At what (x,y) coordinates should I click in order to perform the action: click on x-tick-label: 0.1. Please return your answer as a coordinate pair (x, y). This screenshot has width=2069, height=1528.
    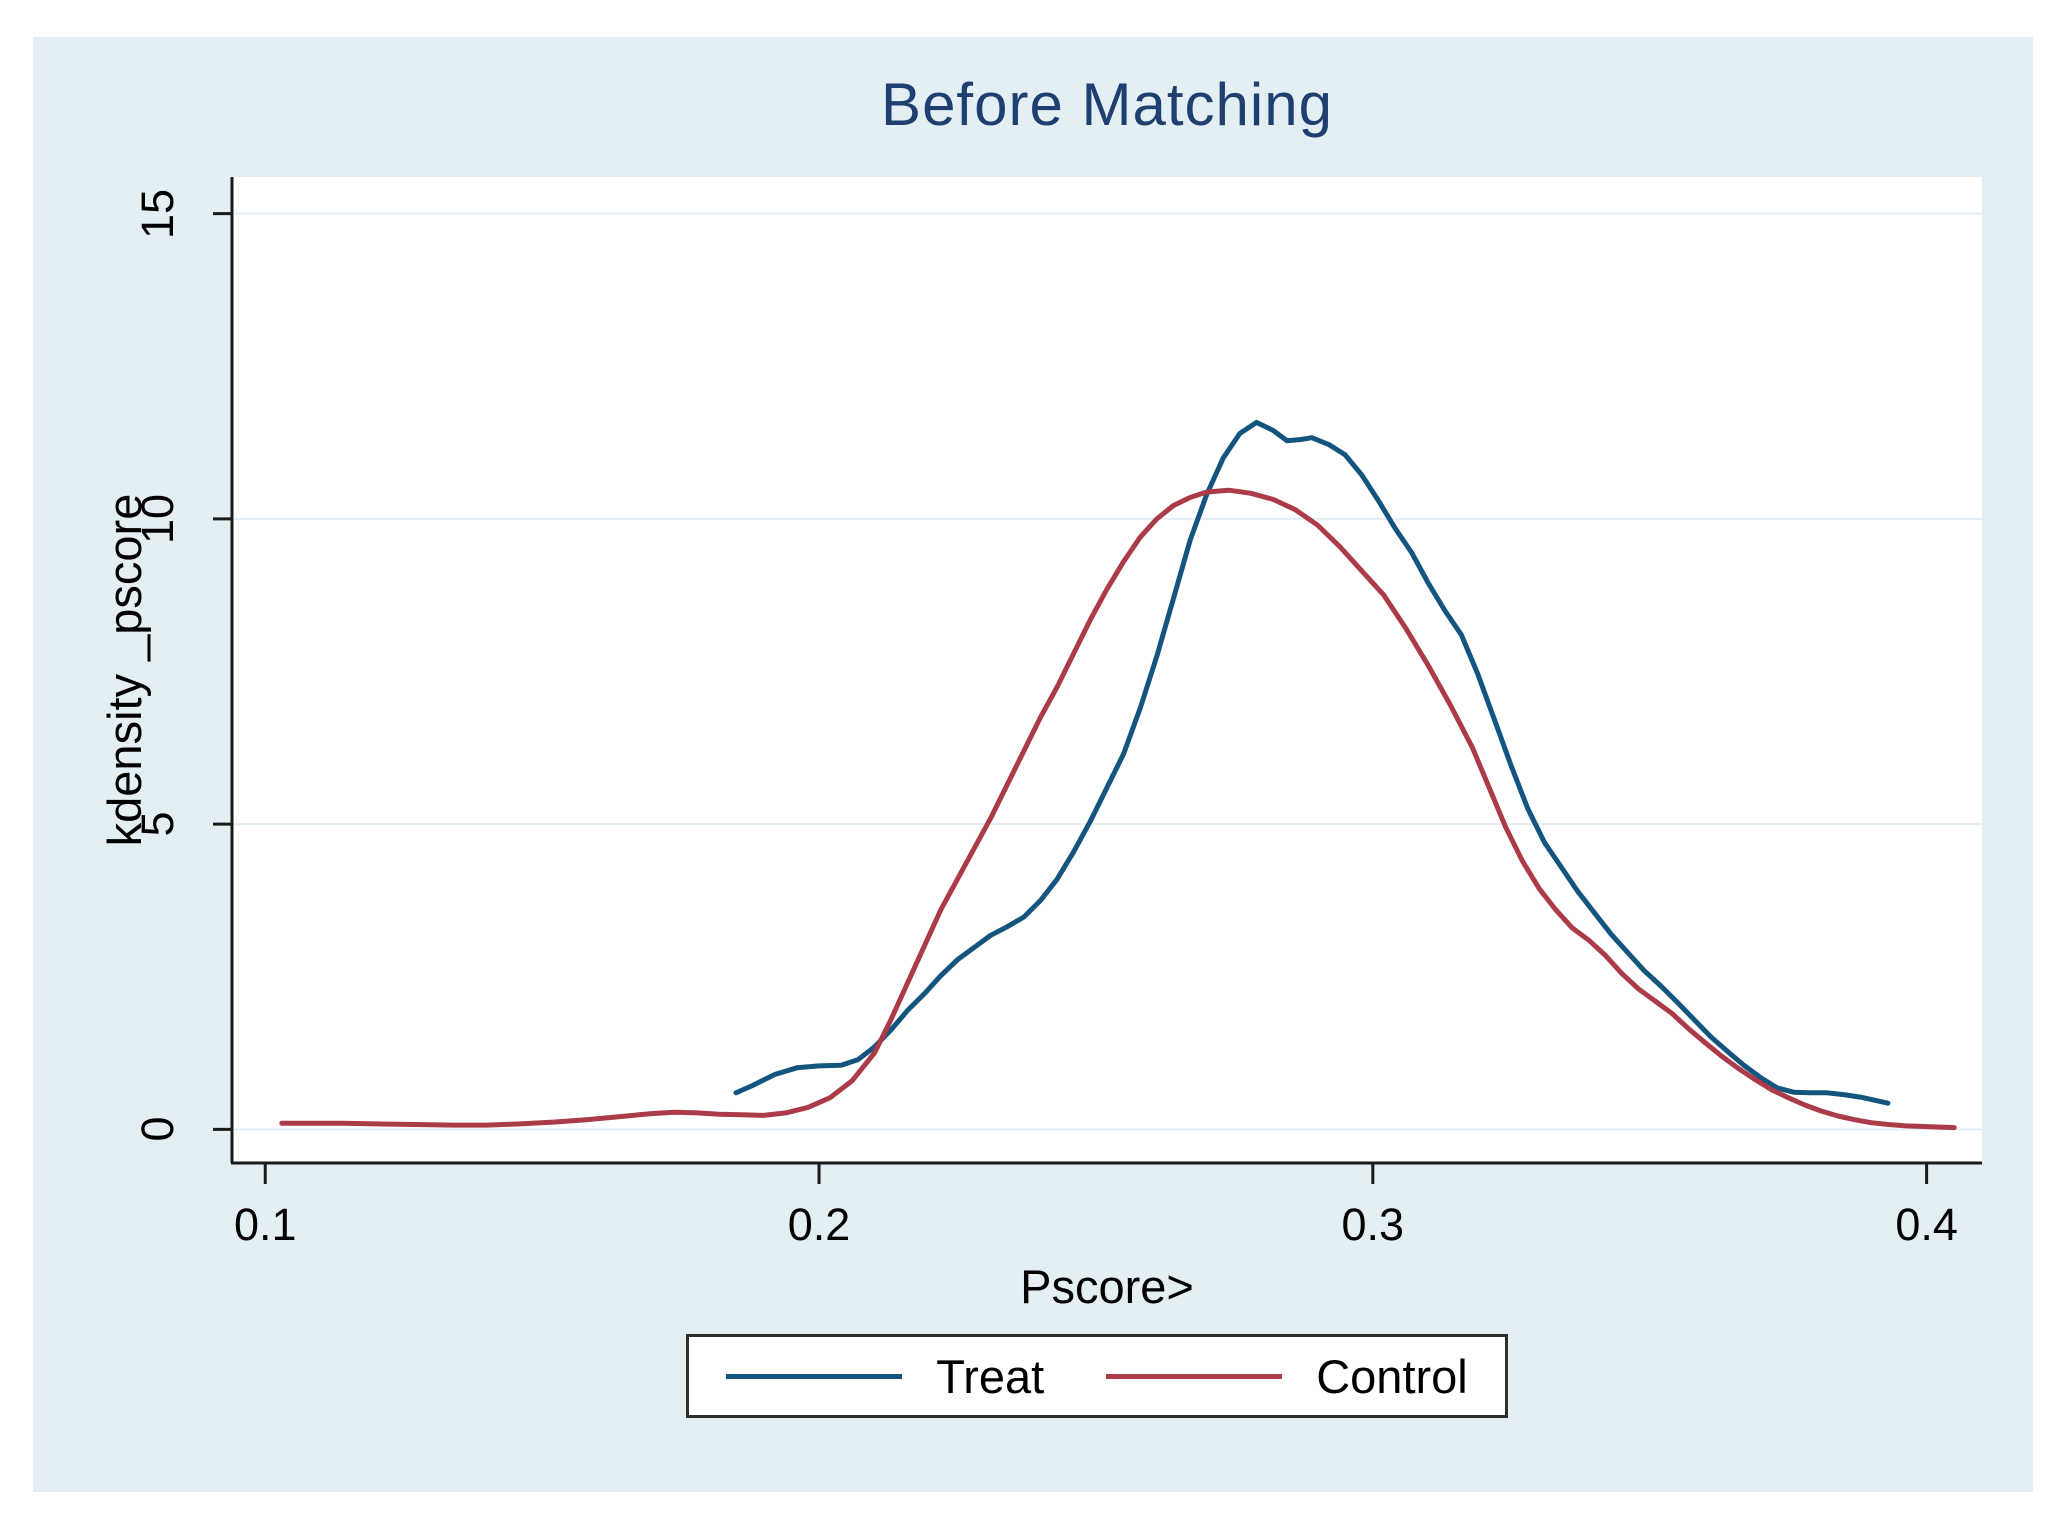
    Looking at the image, I should click on (265, 1224).